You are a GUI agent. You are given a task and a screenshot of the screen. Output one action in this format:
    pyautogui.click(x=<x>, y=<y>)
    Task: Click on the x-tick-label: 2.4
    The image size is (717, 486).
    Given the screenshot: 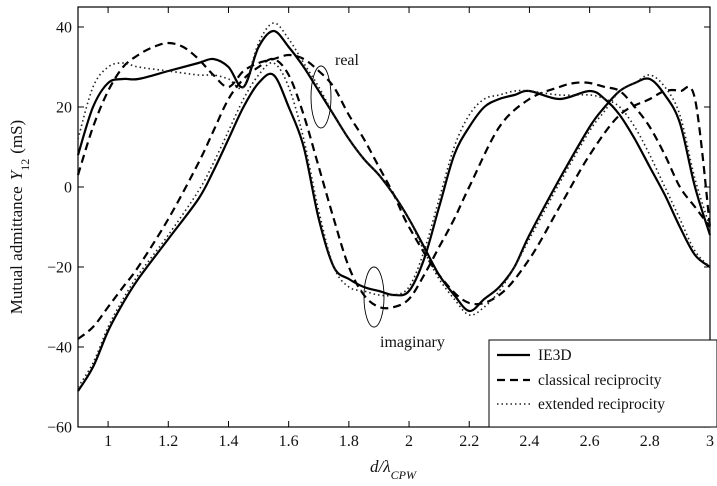 What is the action you would take?
    pyautogui.click(x=529, y=441)
    